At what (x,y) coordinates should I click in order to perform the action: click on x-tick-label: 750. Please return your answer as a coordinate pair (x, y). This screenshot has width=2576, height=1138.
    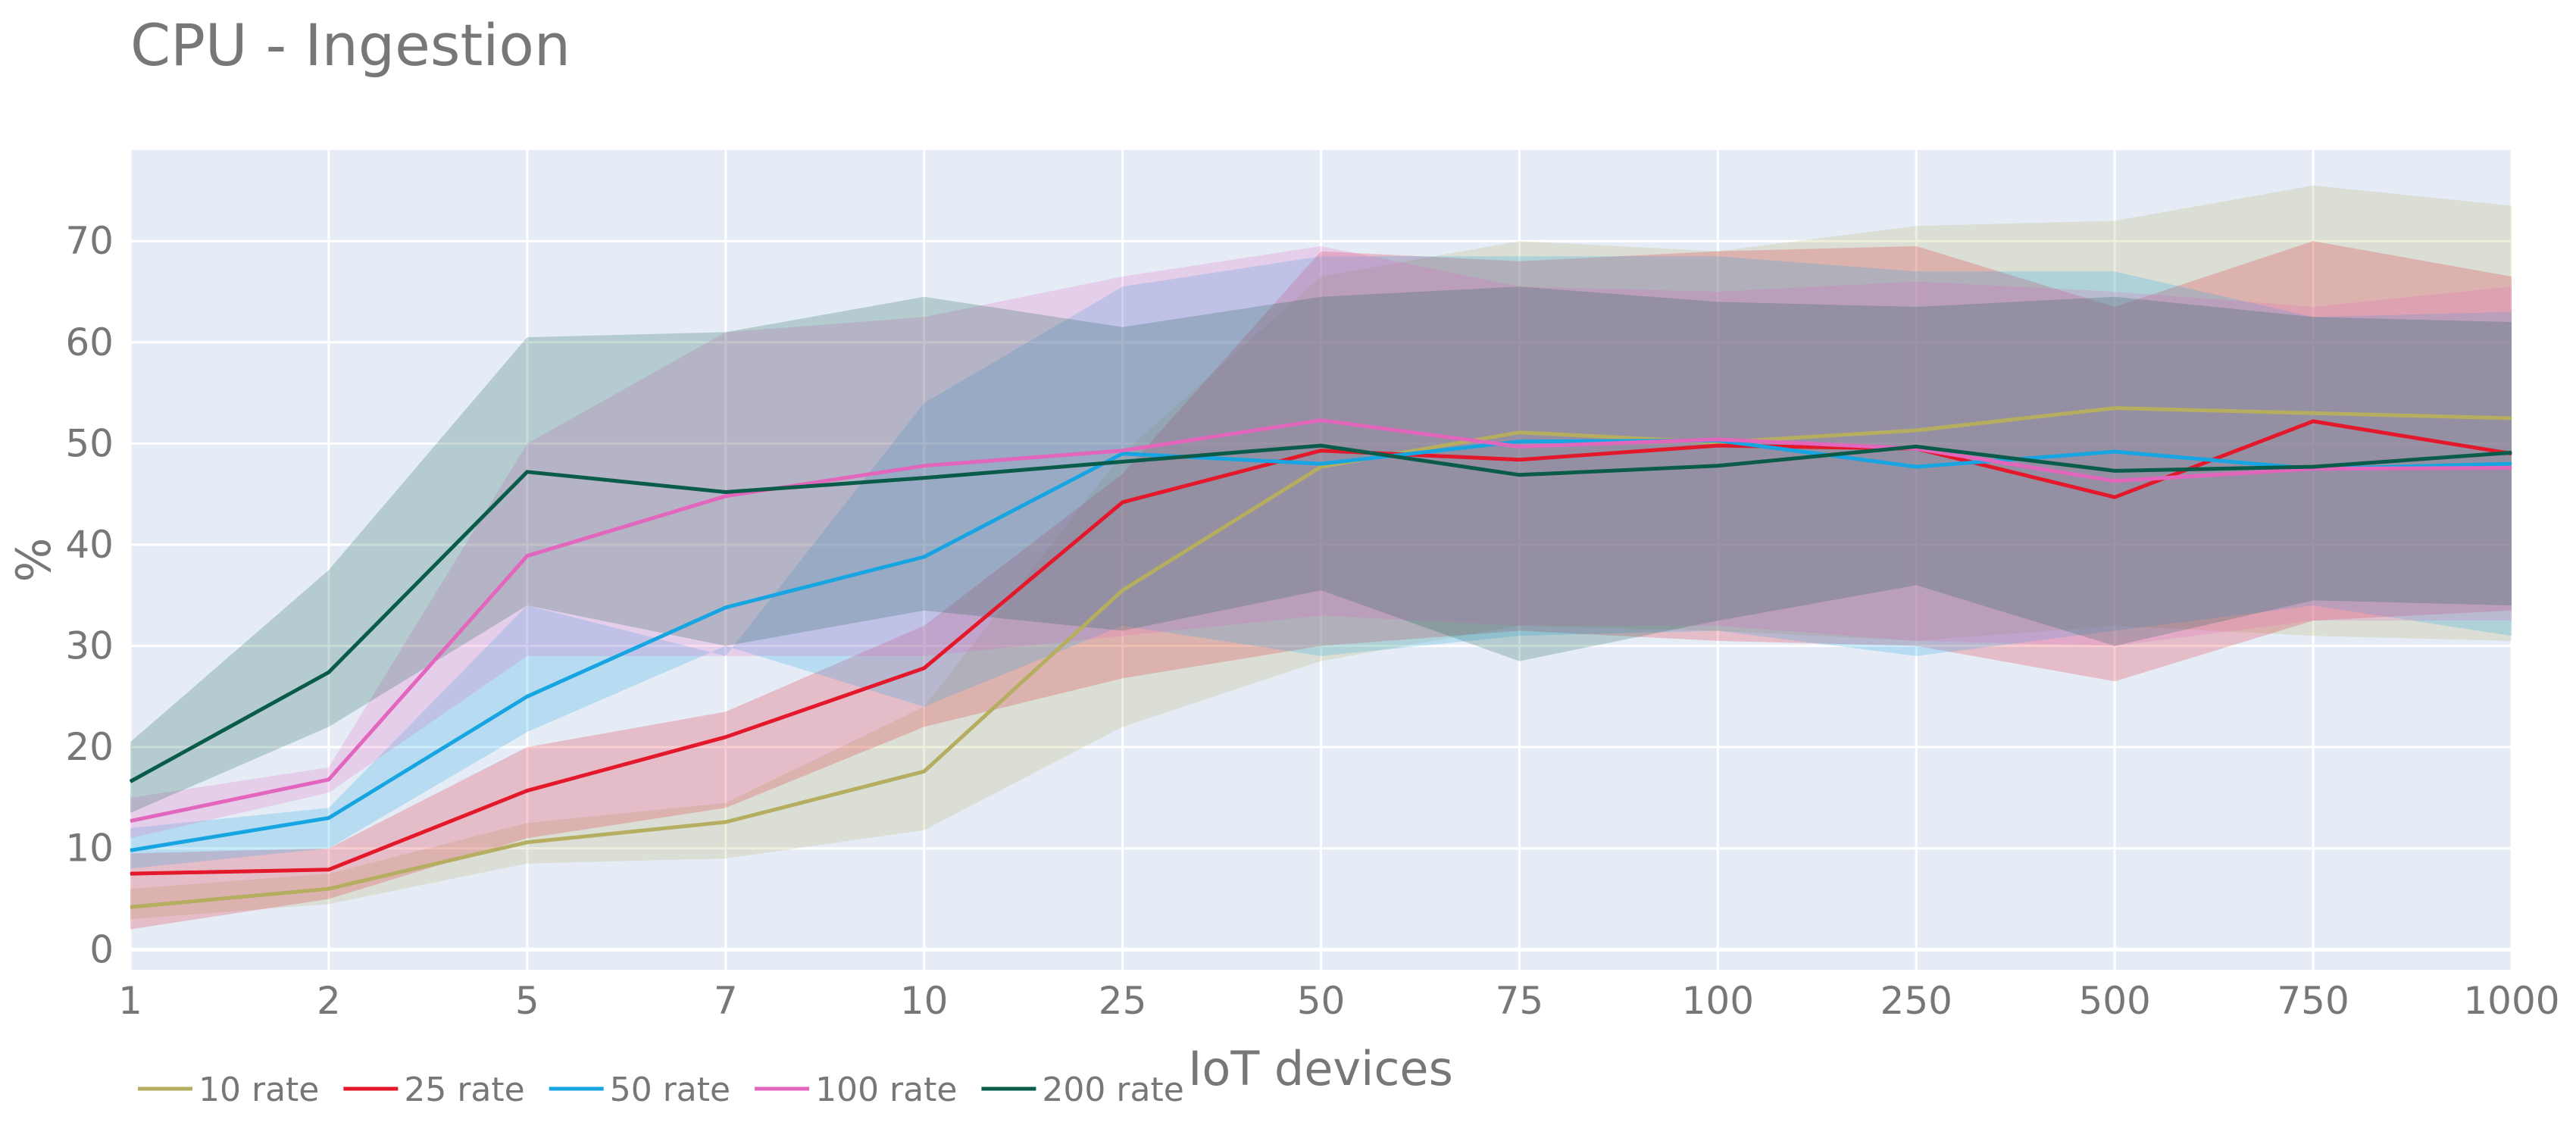
    Looking at the image, I should click on (2313, 1001).